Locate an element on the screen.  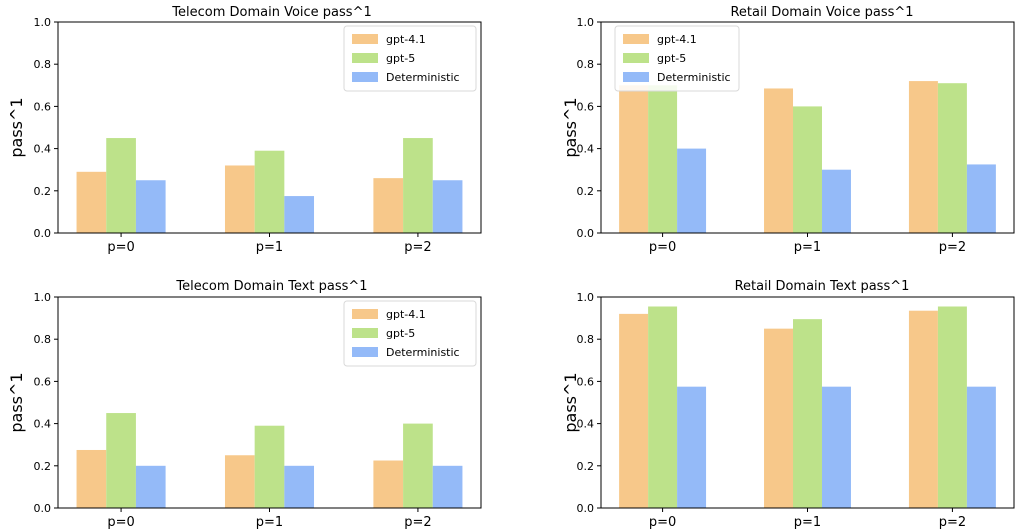
chart-title: Telecom Domain Text pass^1 is located at coordinates (271, 286).